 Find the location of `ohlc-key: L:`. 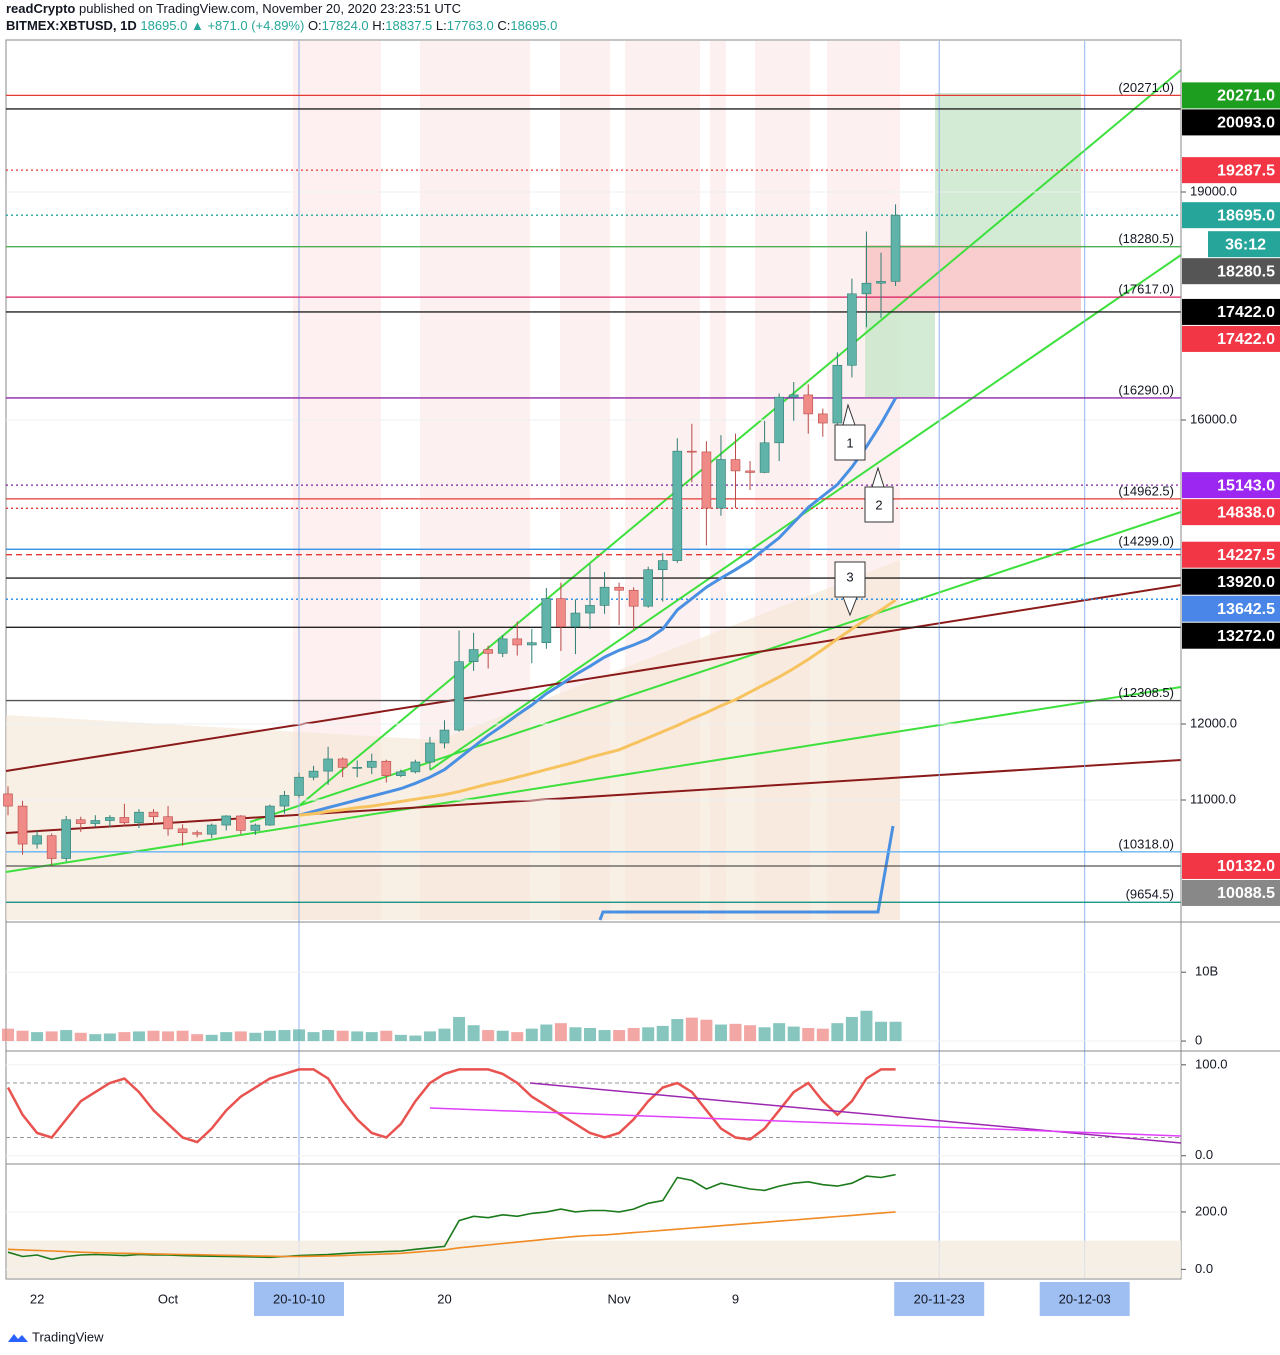

ohlc-key: L: is located at coordinates (441, 25).